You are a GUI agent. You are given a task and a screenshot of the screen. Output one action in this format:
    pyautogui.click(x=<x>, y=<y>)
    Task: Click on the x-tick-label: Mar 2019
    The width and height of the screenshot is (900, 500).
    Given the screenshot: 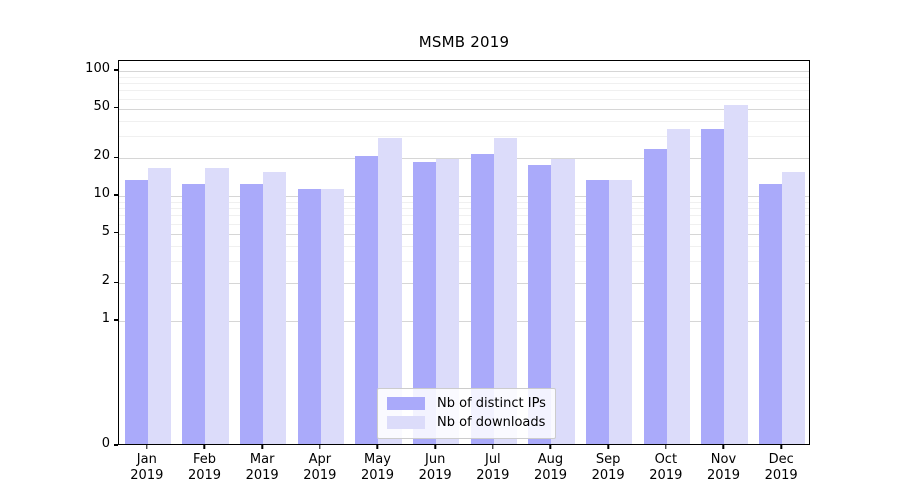 What is the action you would take?
    pyautogui.click(x=262, y=468)
    